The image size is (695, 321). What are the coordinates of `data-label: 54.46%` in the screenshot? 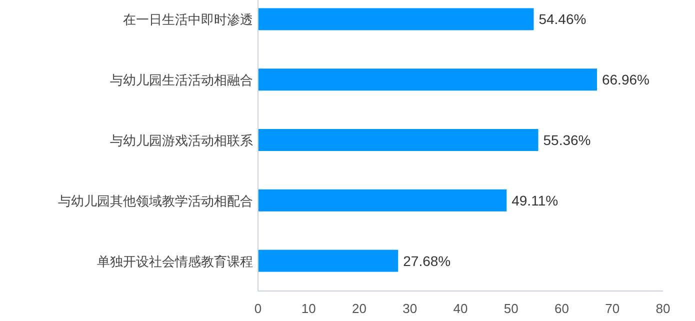 It's located at (562, 19).